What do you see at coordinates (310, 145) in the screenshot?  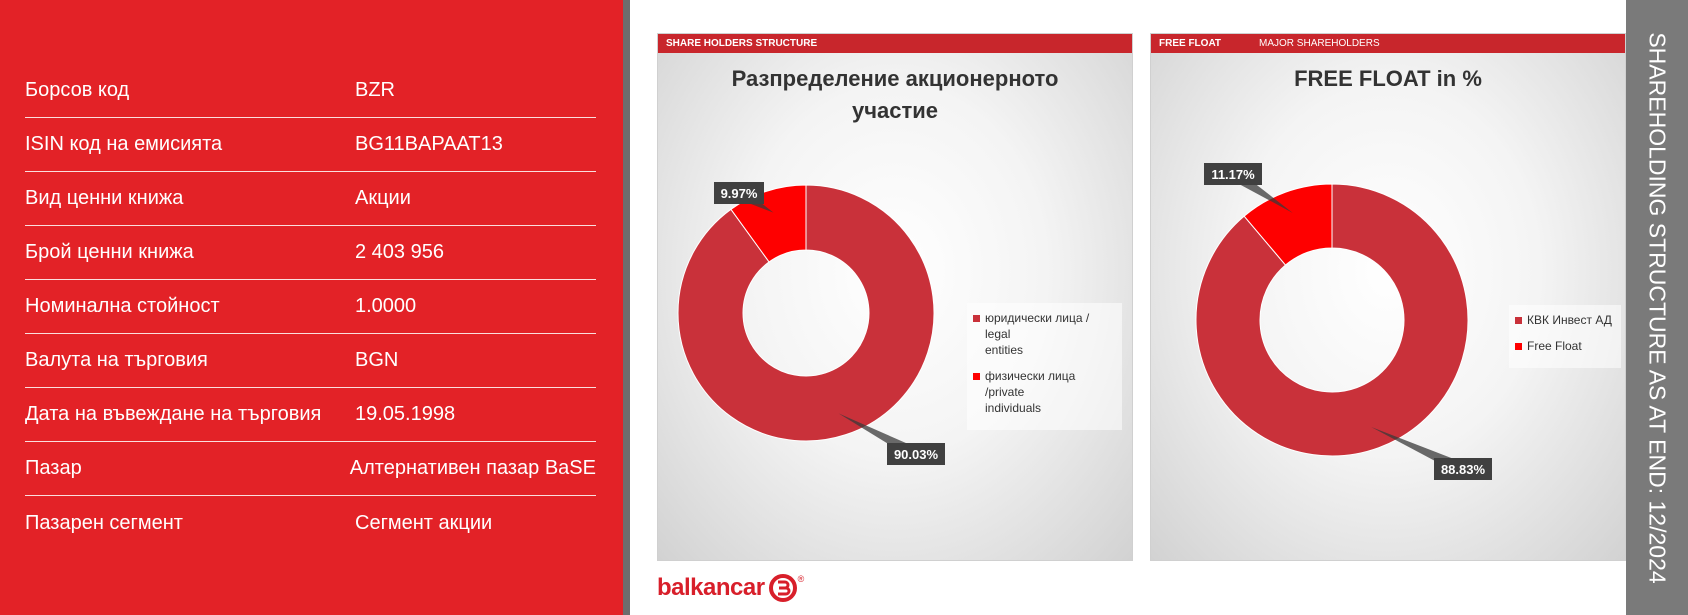 I see `info-row-isin: ISIN код на емисията BG11BAPAAT13` at bounding box center [310, 145].